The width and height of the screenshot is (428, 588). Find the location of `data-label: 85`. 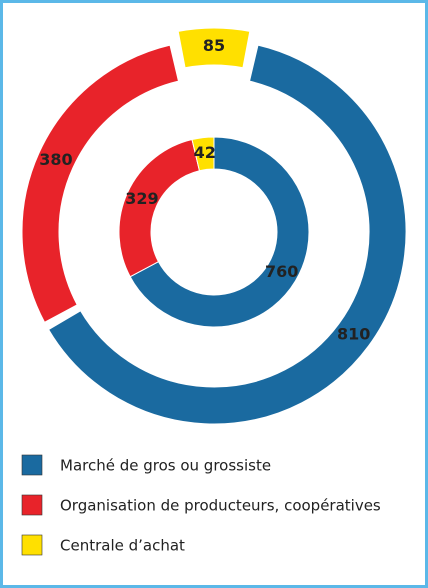

data-label: 85 is located at coordinates (214, 45).